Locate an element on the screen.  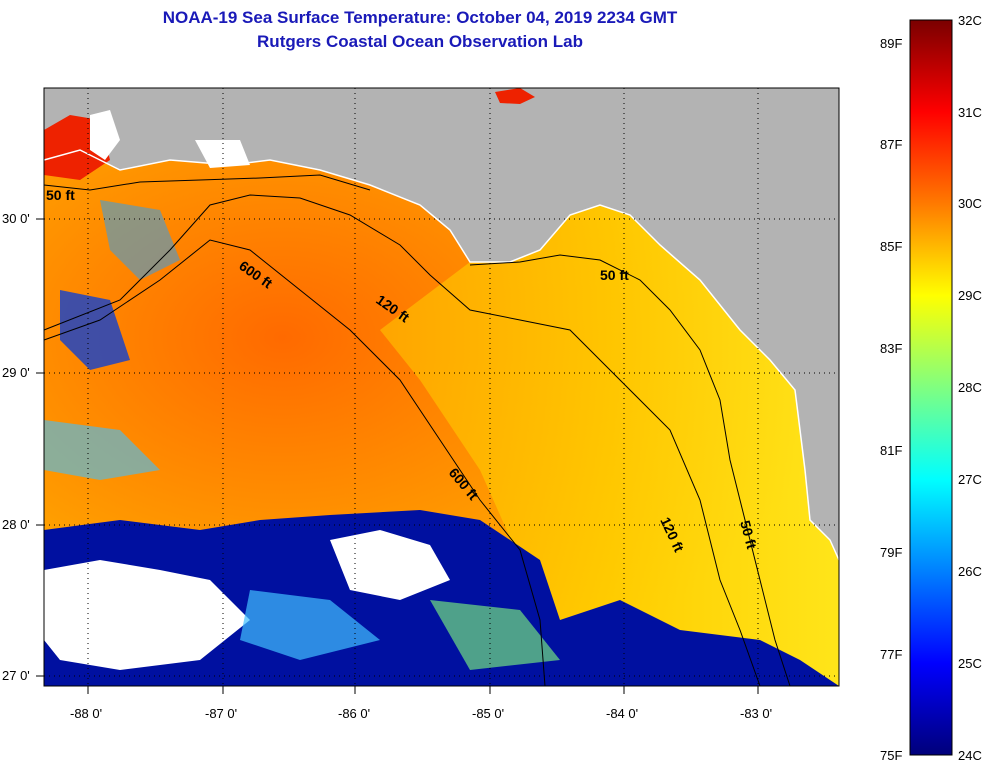
colorbar-f-label: 81F is located at coordinates (891, 450).